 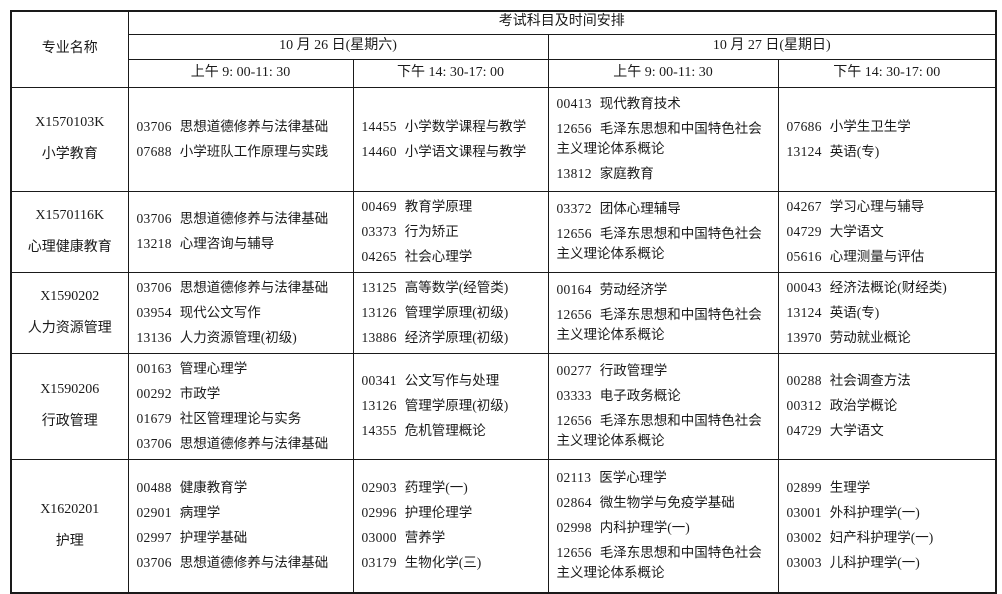 I want to click on course-code: 02113, so click(x=574, y=478).